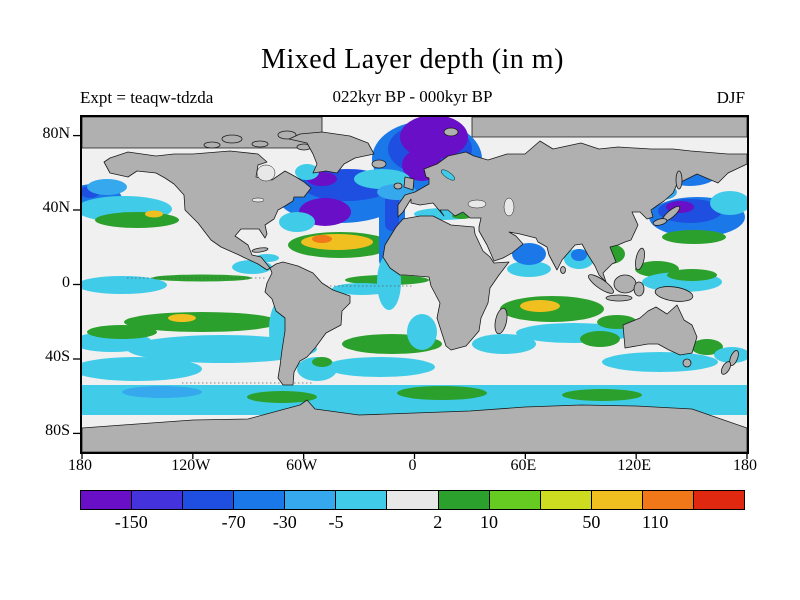  What do you see at coordinates (57, 431) in the screenshot?
I see `y-tick-label: 80S` at bounding box center [57, 431].